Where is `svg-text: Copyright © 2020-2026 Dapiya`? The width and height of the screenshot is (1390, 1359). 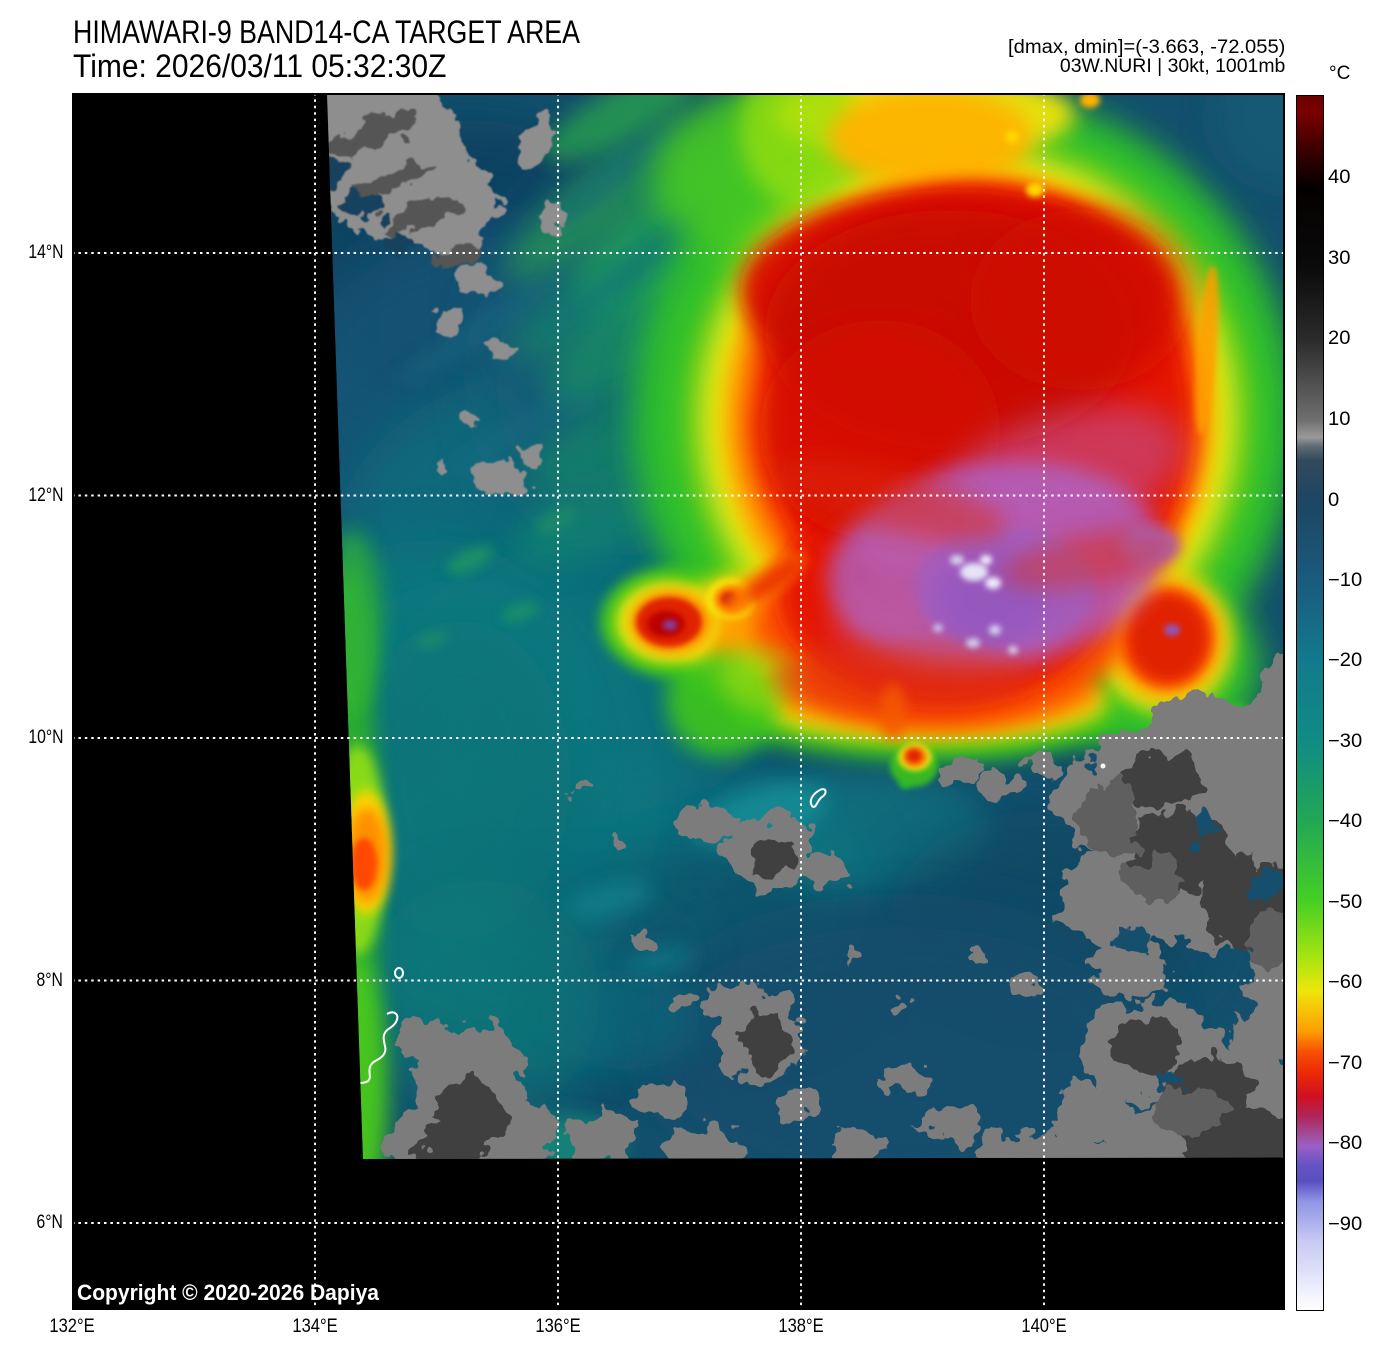 svg-text: Copyright © 2020-2026 Dapiya is located at coordinates (228, 1292).